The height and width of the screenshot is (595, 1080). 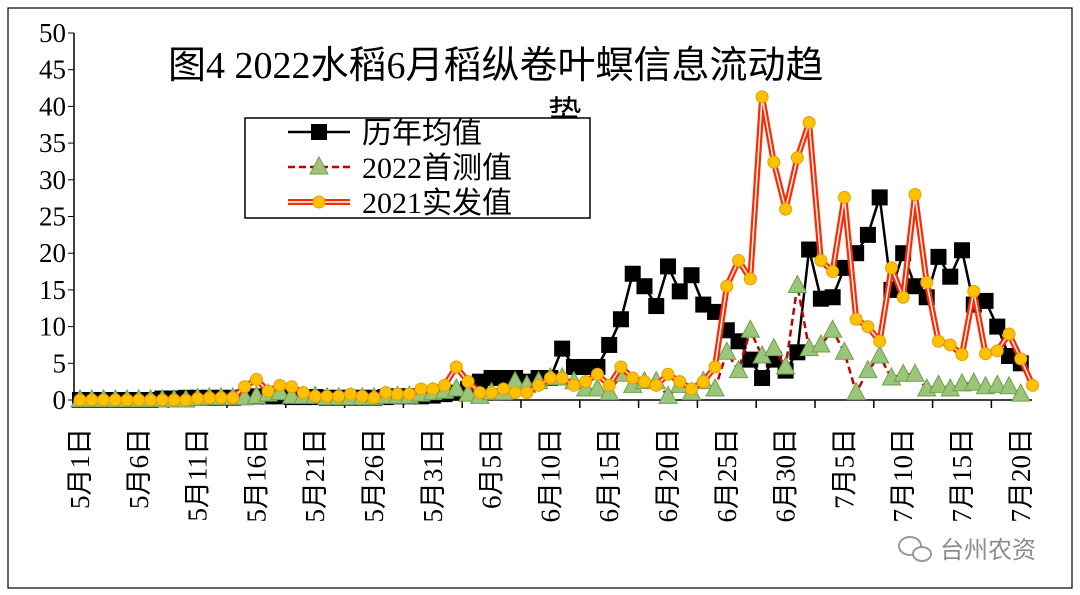 What do you see at coordinates (315, 475) in the screenshot?
I see `x-tick-label: 5月21日` at bounding box center [315, 475].